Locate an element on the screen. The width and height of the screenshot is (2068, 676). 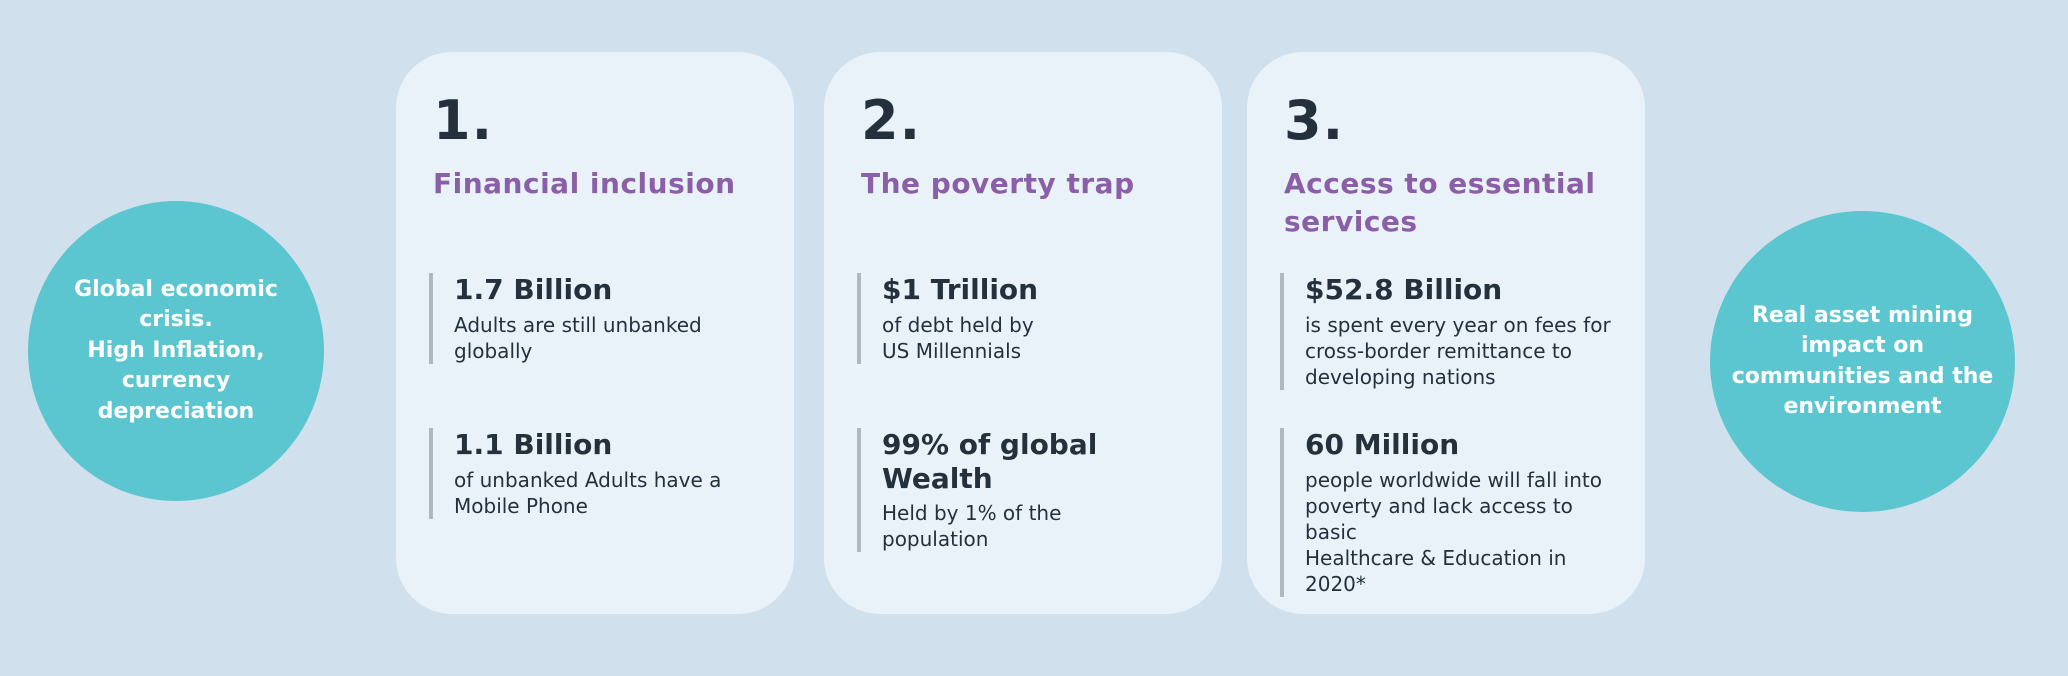
card-number: 1. is located at coordinates (463, 120).